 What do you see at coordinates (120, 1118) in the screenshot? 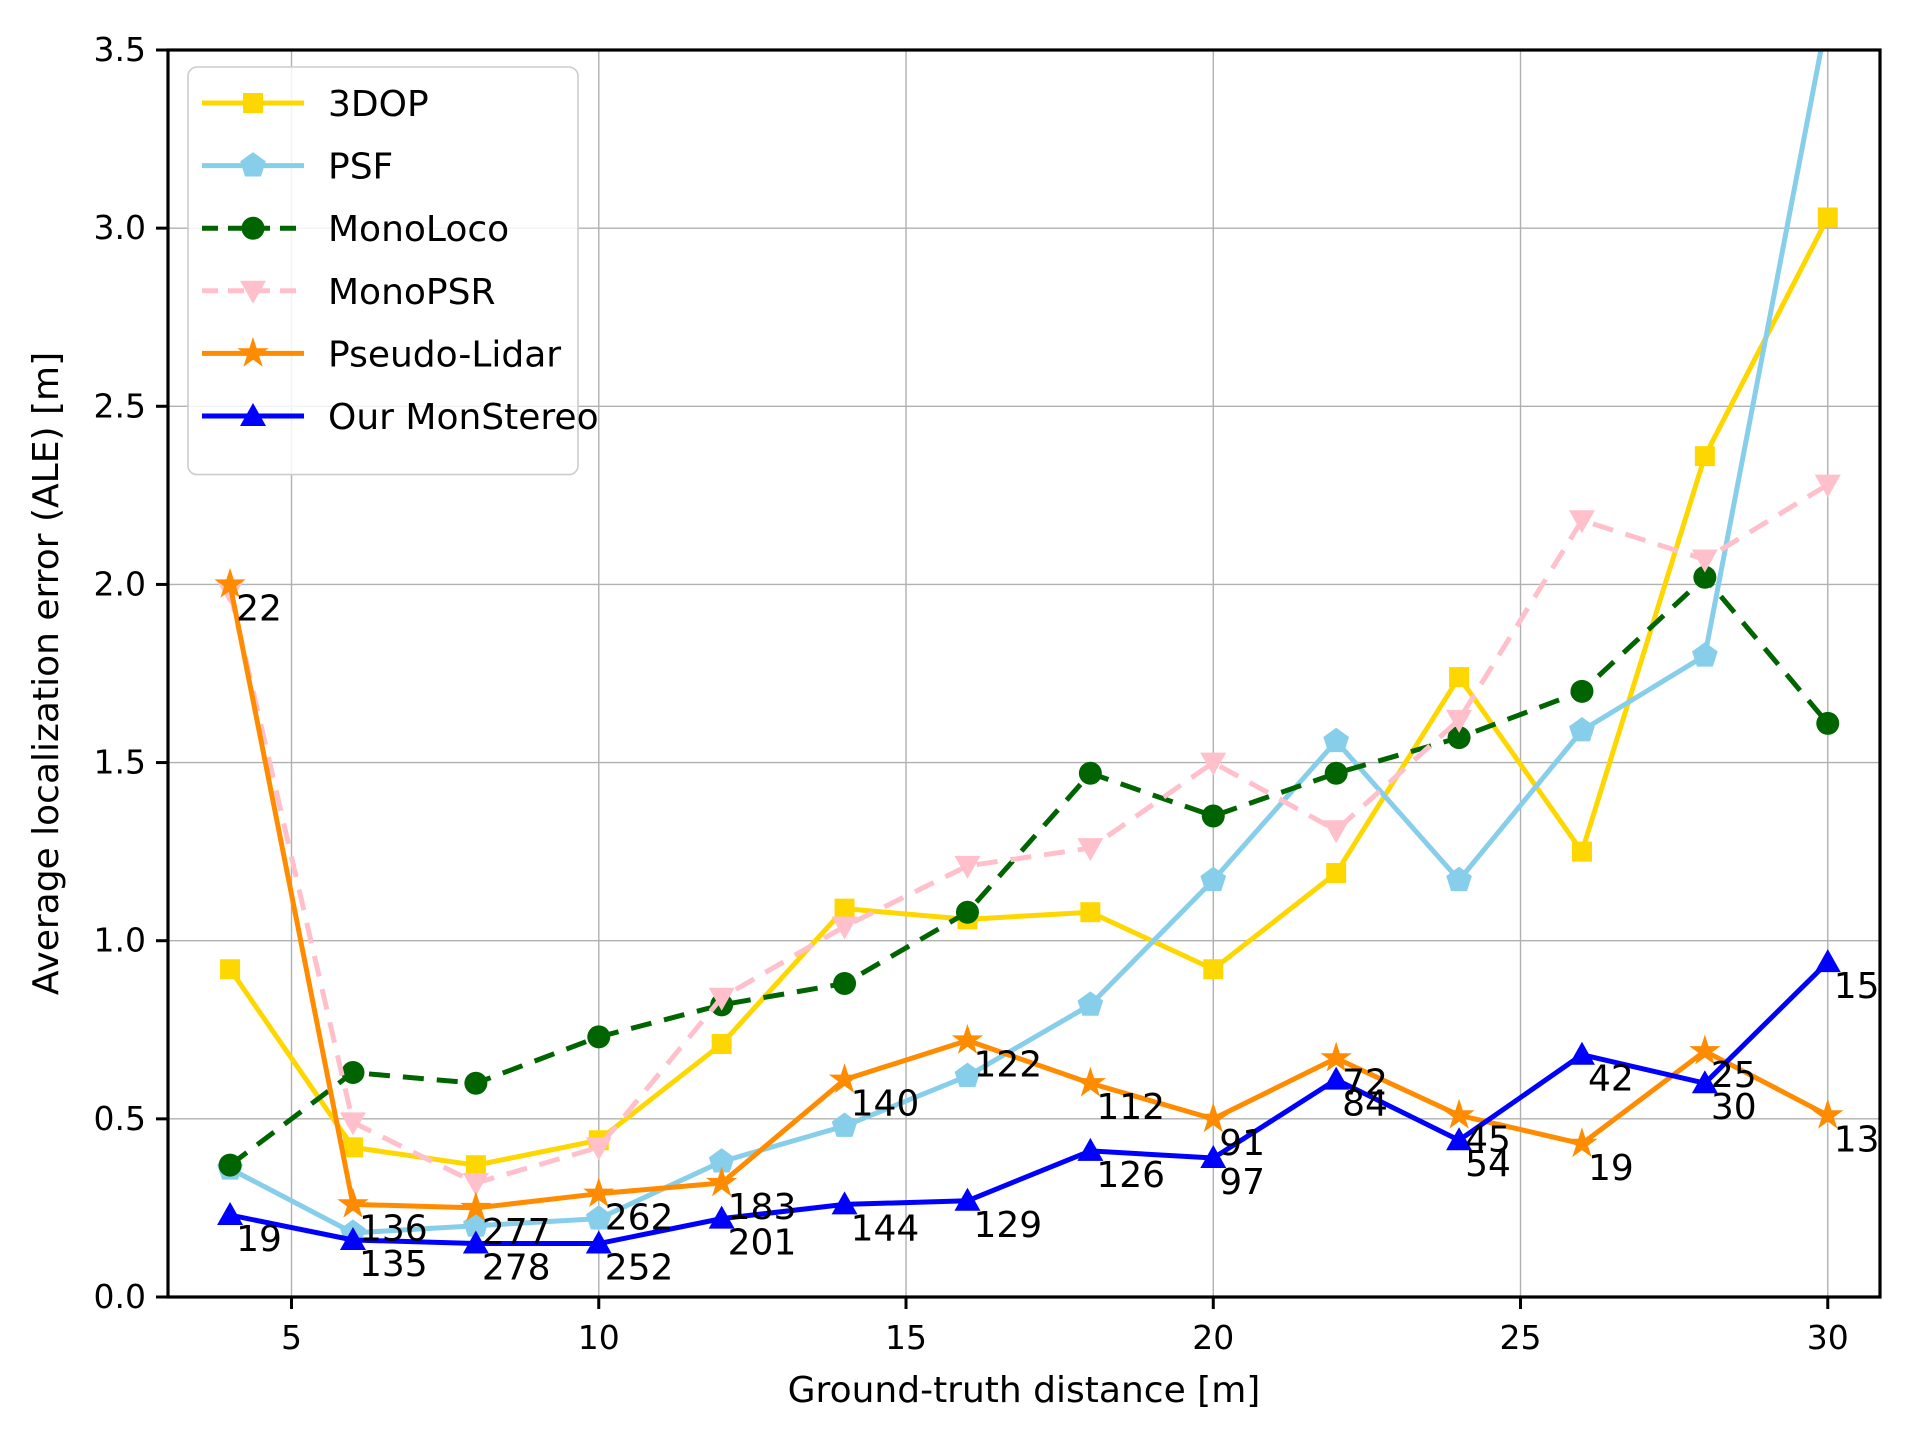
I see `y-tick-label-0.5: 0.5` at bounding box center [120, 1118].